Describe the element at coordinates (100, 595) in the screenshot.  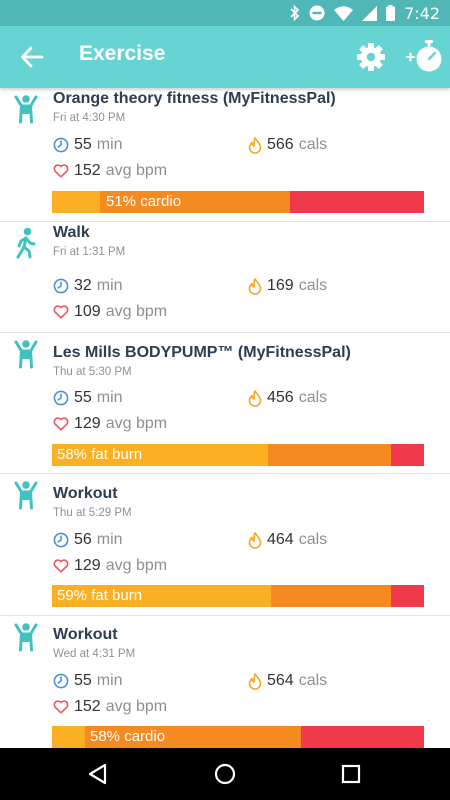
I see `zone-label: 59% fat burn` at that location.